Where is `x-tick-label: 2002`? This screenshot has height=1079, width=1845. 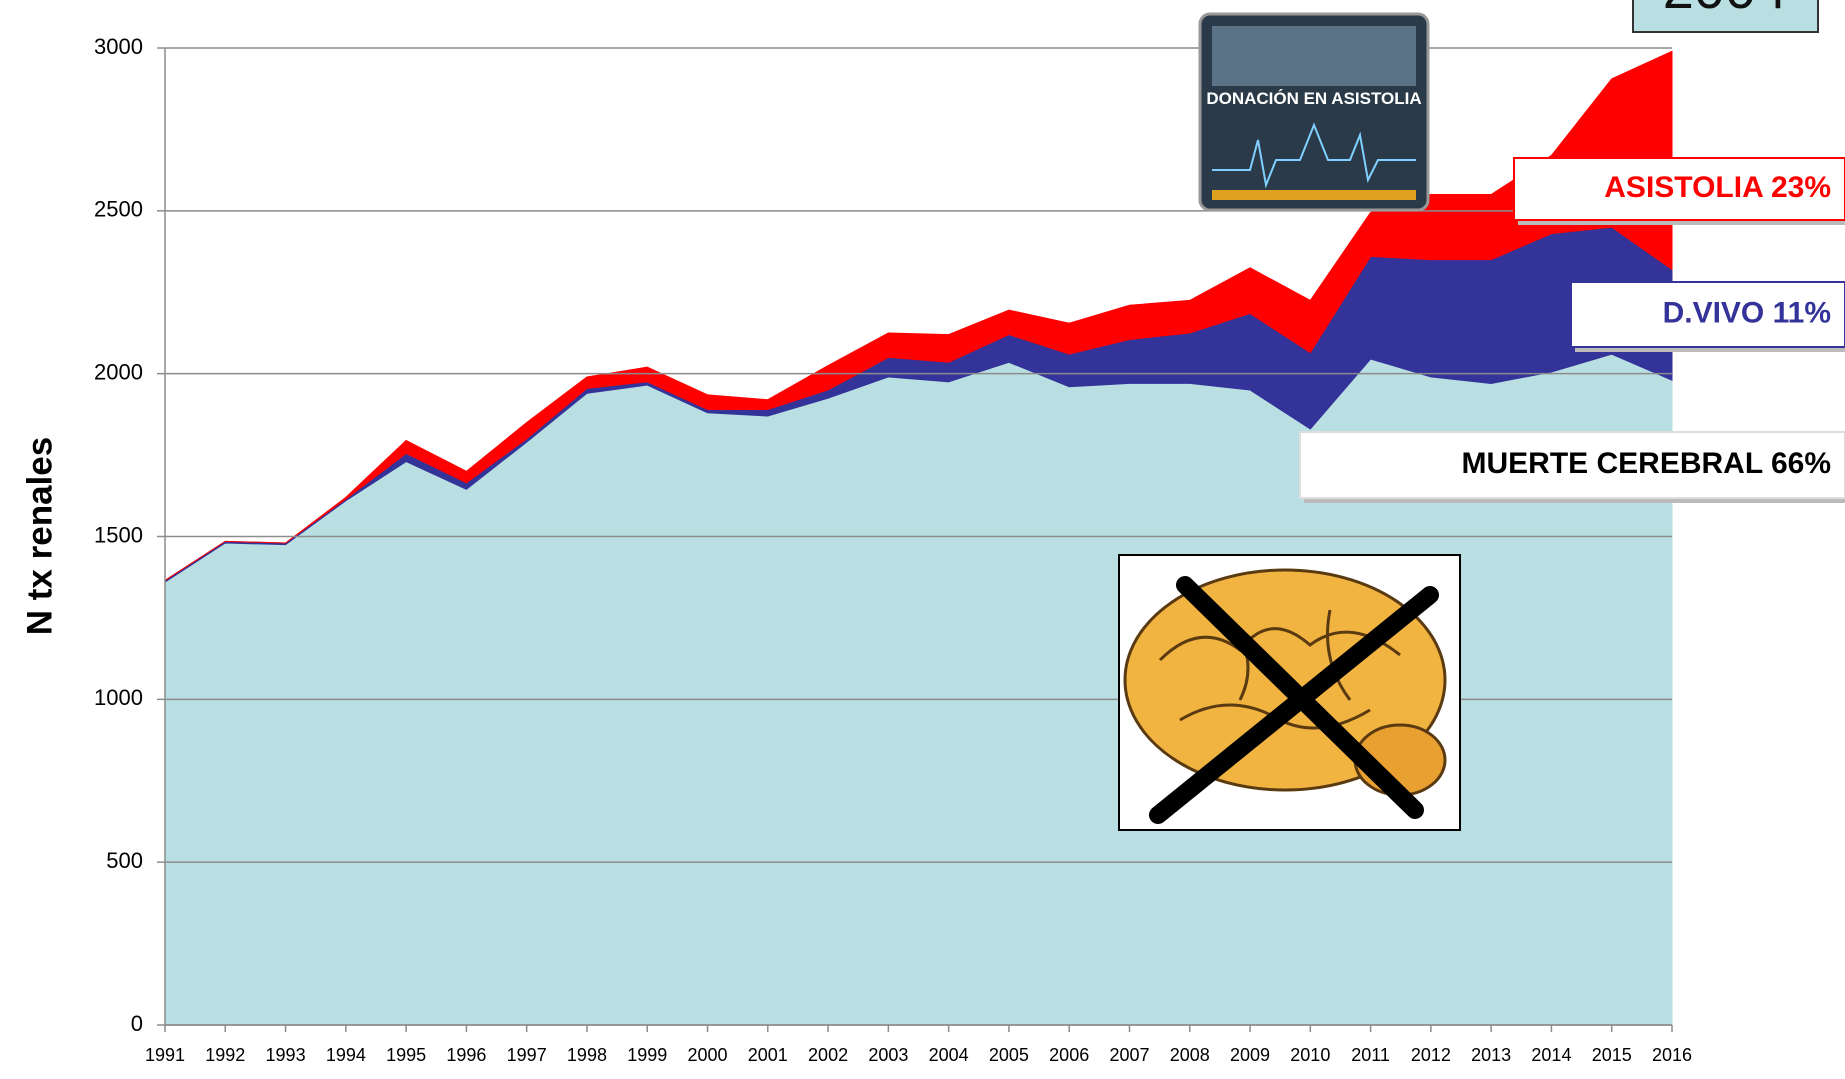
x-tick-label: 2002 is located at coordinates (828, 1055).